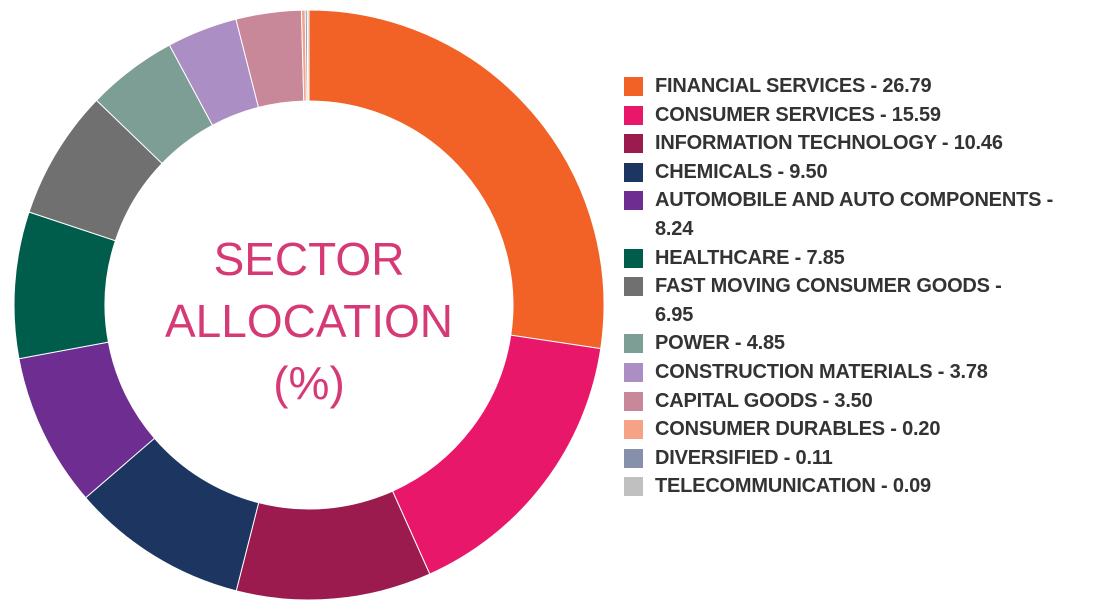  Describe the element at coordinates (829, 143) in the screenshot. I see `legend-label: INFORMATION TECHNOLOGY - 10.46` at that location.